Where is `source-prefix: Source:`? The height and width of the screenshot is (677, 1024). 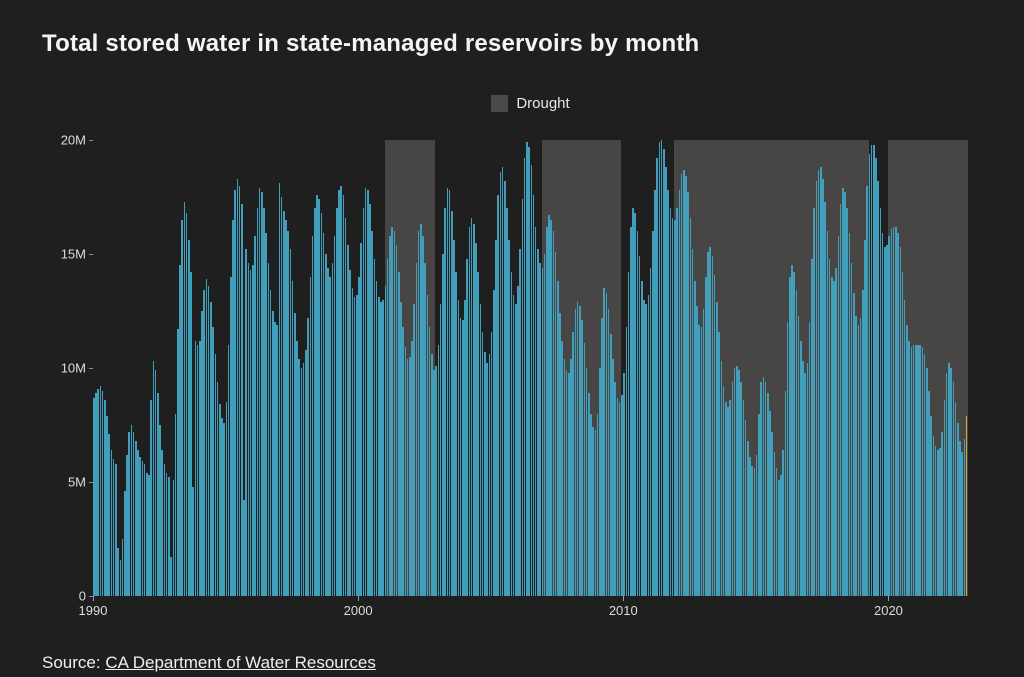
source-prefix: Source: is located at coordinates (74, 662).